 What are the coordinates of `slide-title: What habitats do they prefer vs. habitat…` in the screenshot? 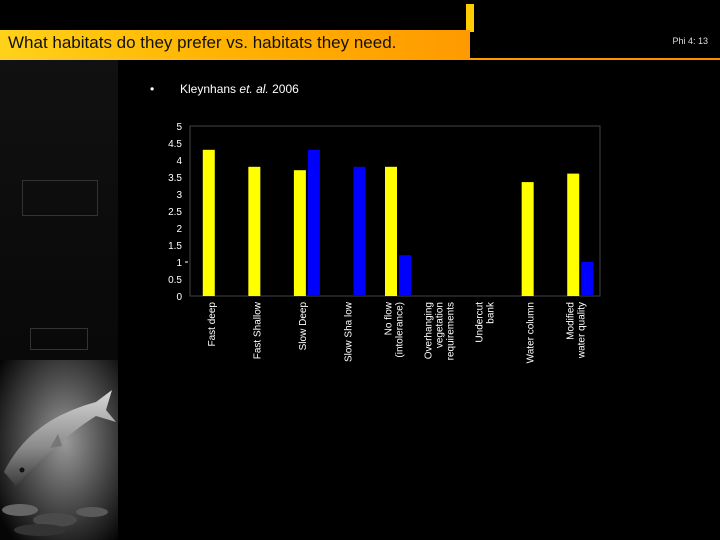 It's located at (202, 42).